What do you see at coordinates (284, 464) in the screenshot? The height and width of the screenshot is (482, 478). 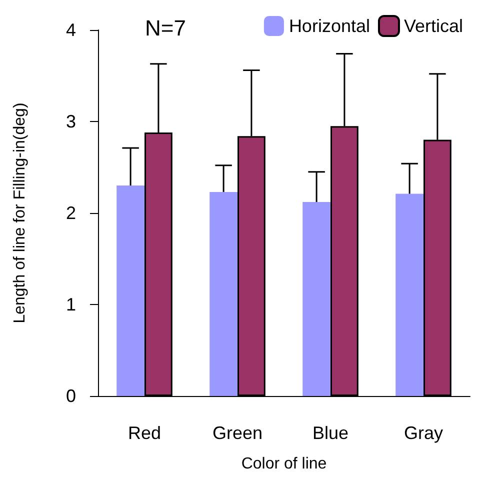 I see `x-axis-title: Color of line` at bounding box center [284, 464].